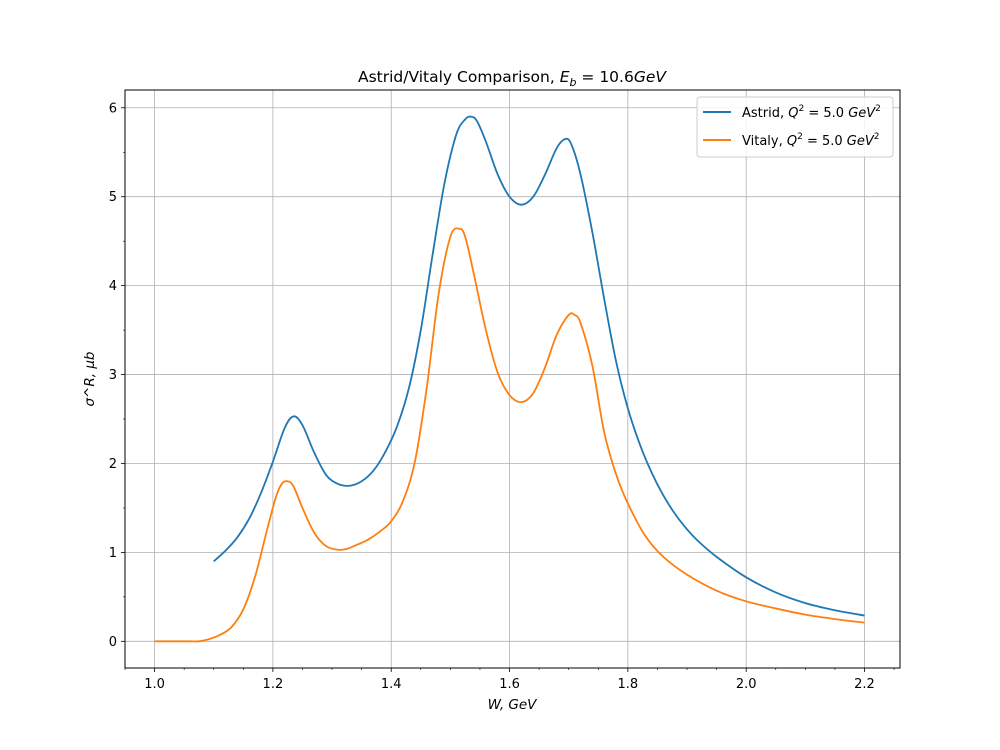 This screenshot has height=750, width=1000. I want to click on y-tick-label: 6, so click(113, 108).